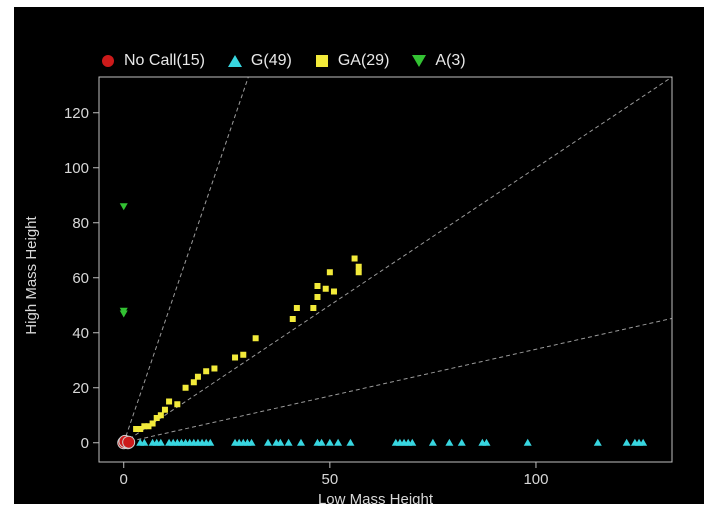 This screenshot has width=717, height=512. I want to click on legend-item-ga: GA(29), so click(352, 61).